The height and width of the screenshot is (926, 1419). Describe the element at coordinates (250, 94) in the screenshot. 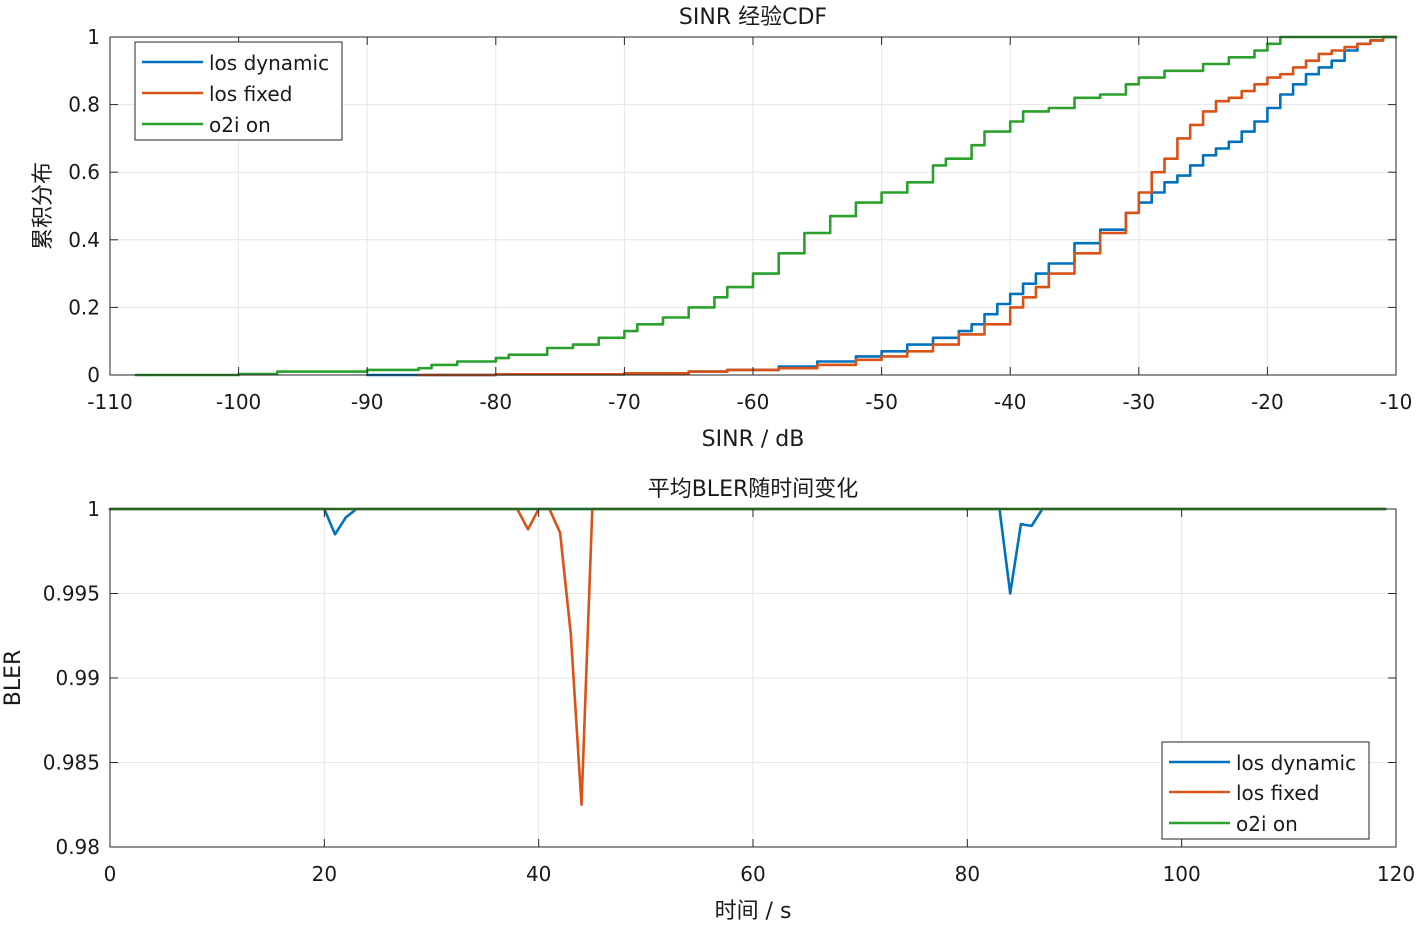

I see `cdf-legend-label-los-fixed: los fixed` at that location.